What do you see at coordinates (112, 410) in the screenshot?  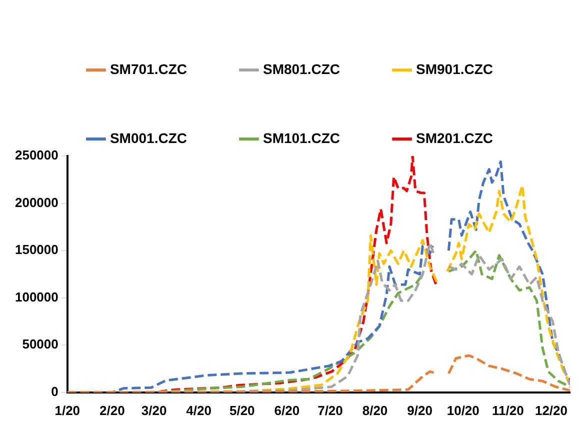 I see `x-tick-label: 2/20` at bounding box center [112, 410].